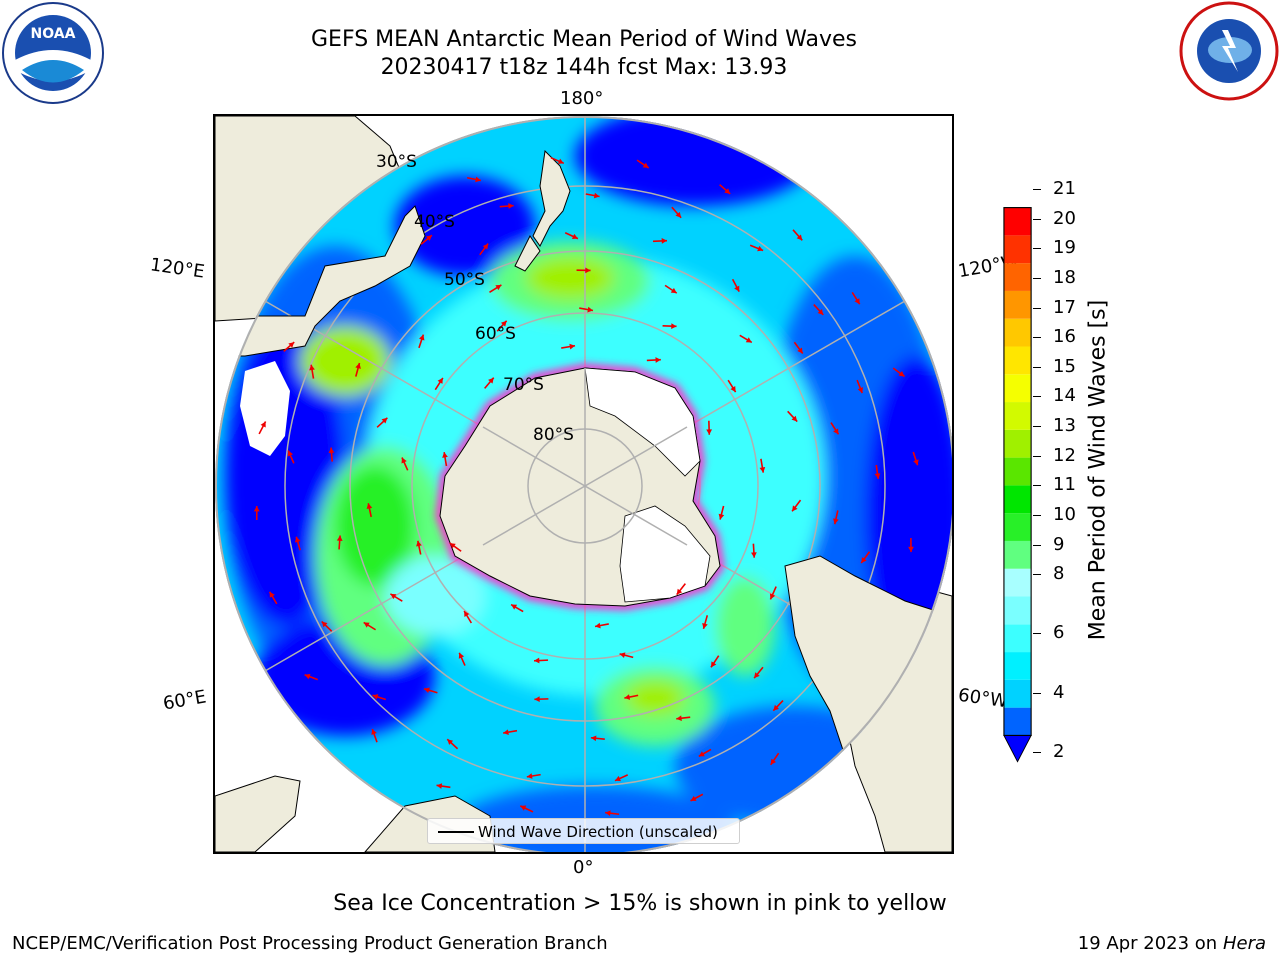 The height and width of the screenshot is (960, 1280). Describe the element at coordinates (456, 832) in the screenshot. I see `legend-line` at that location.